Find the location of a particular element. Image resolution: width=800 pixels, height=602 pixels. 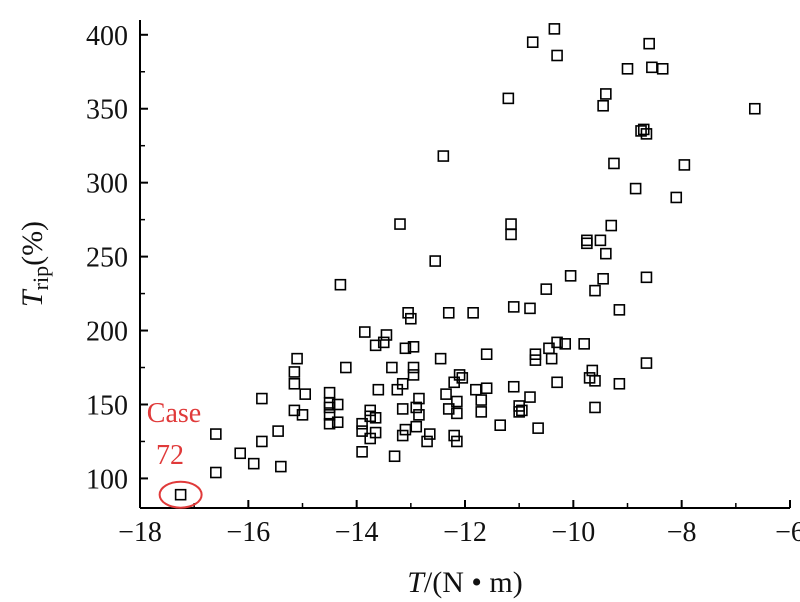

y-axis-title: Trip(%) is located at coordinates (34, 264).